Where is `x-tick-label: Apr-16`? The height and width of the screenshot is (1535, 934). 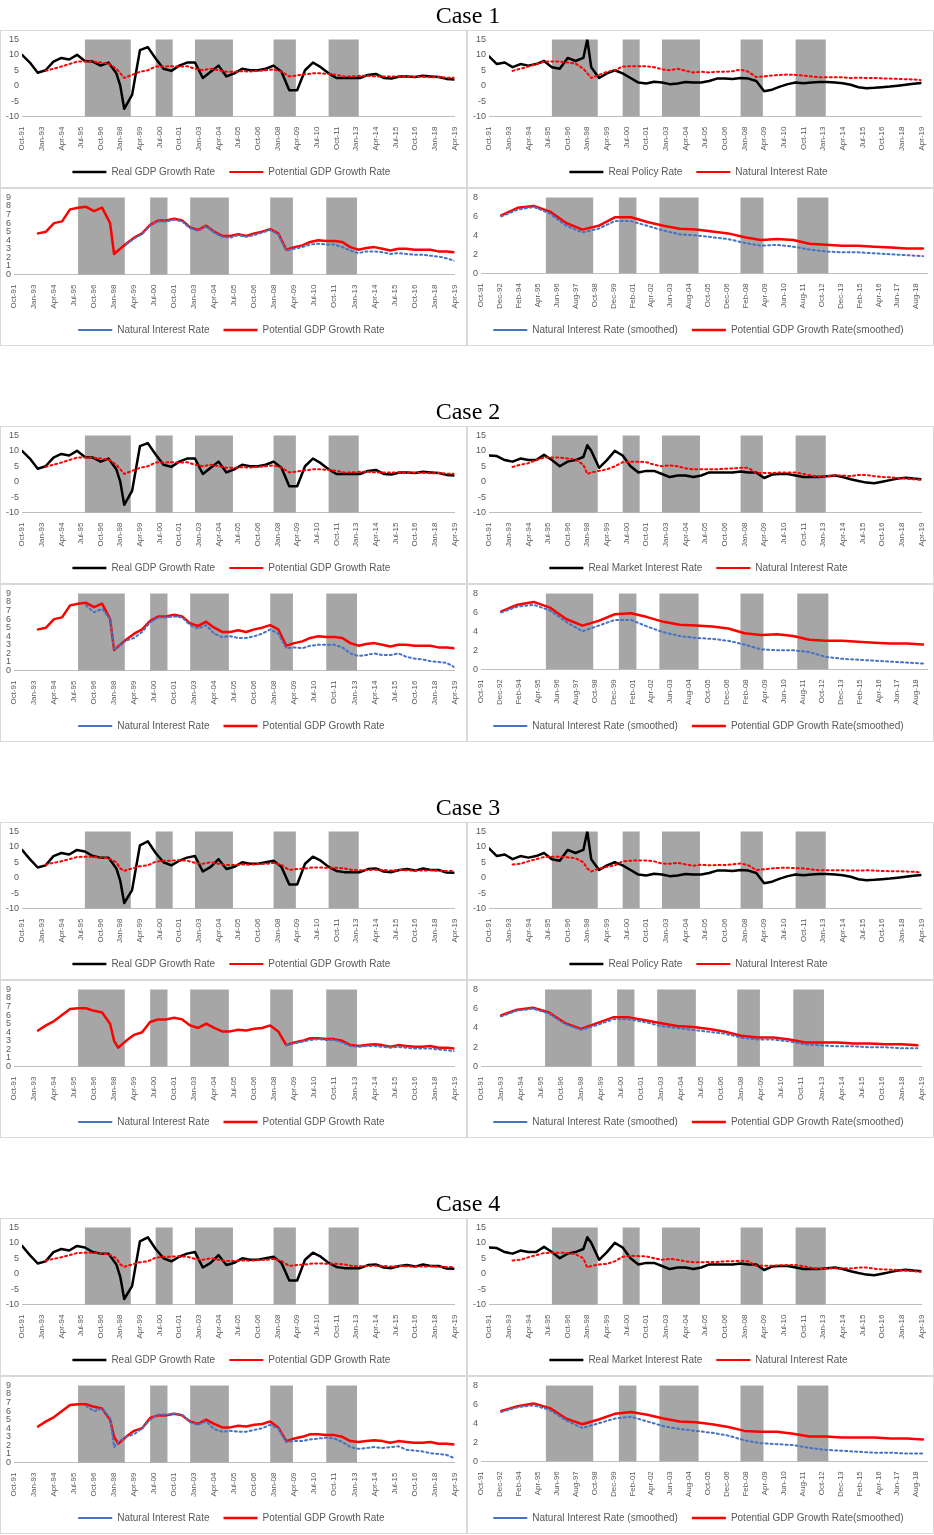 x-tick-label: Apr-16 is located at coordinates (878, 691).